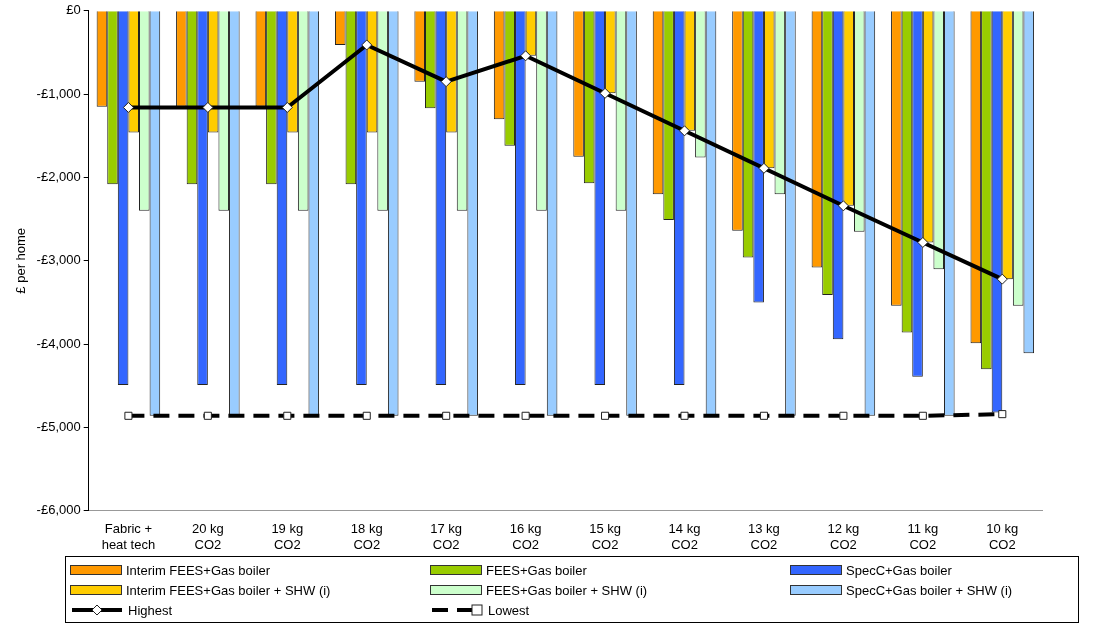  What do you see at coordinates (366, 536) in the screenshot?
I see `x-tick-label: 18 kg CO2` at bounding box center [366, 536].